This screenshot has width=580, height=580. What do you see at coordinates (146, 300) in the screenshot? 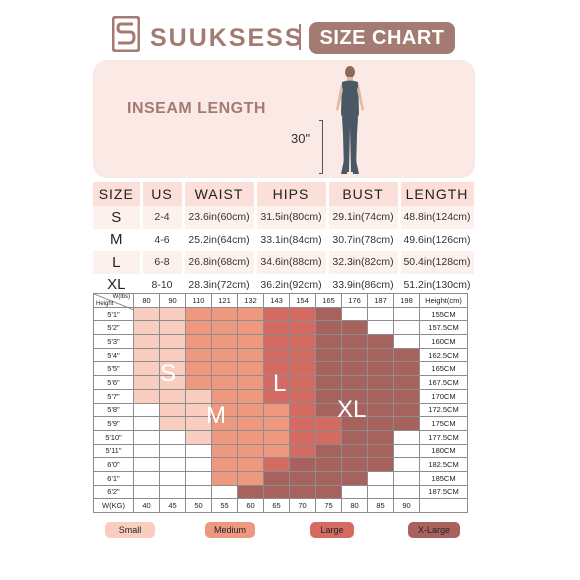
I see `lbs-header-cell: 80` at bounding box center [146, 300].